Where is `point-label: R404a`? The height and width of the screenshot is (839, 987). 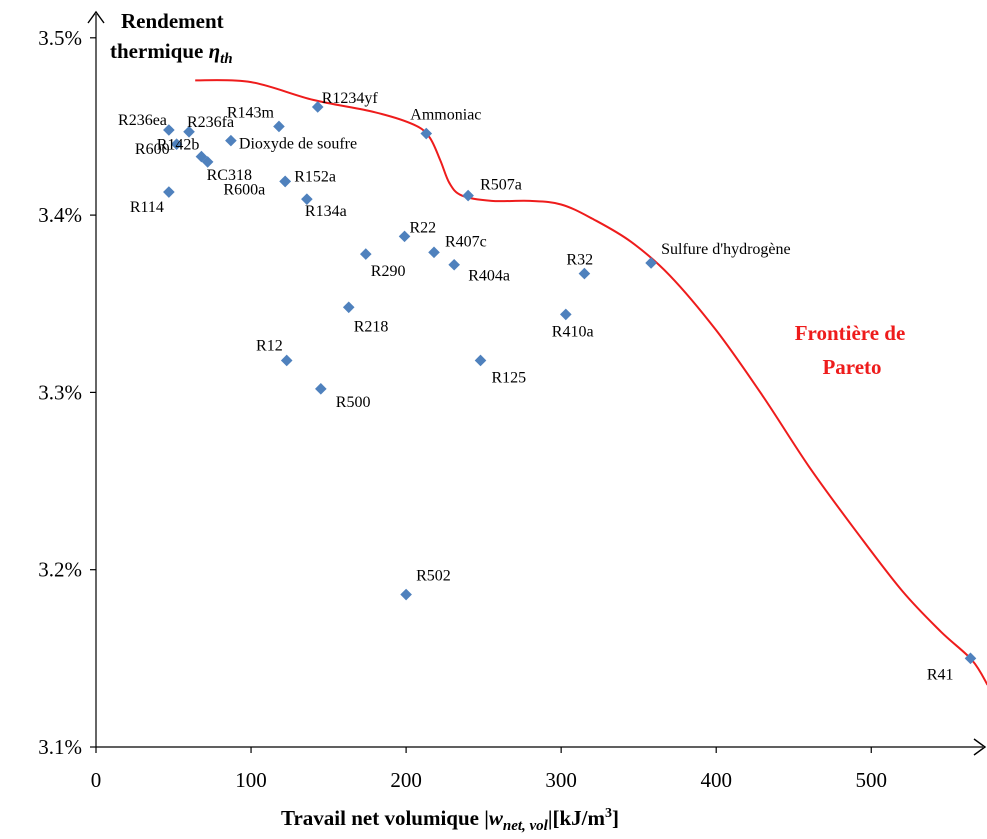 point-label: R404a is located at coordinates (489, 276).